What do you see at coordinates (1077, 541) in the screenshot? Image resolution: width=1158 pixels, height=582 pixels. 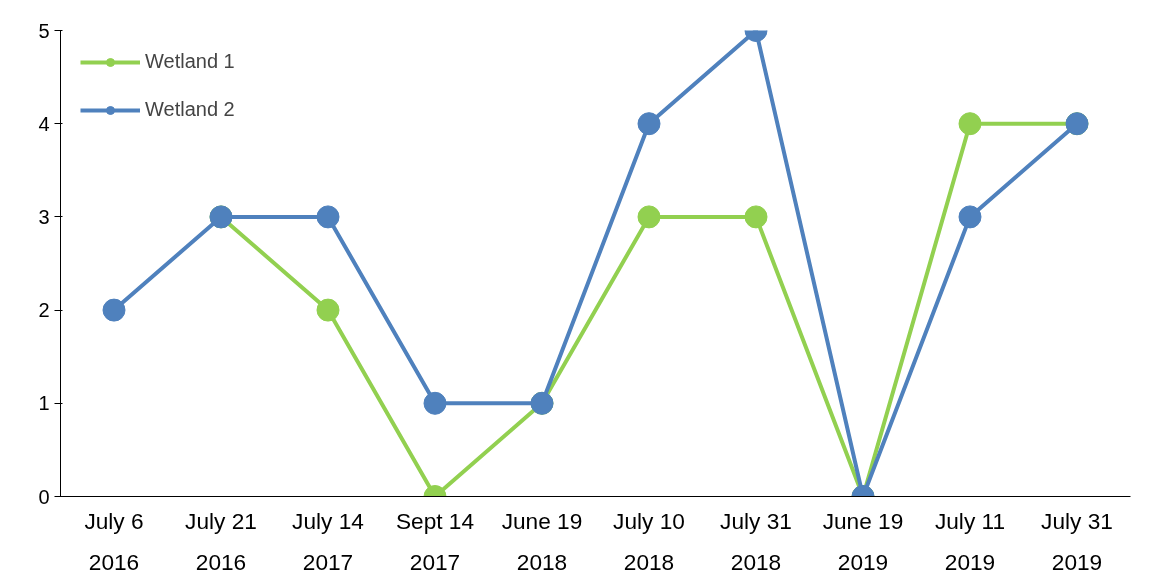 I see `x-tick-label: July 31 2019` at bounding box center [1077, 541].